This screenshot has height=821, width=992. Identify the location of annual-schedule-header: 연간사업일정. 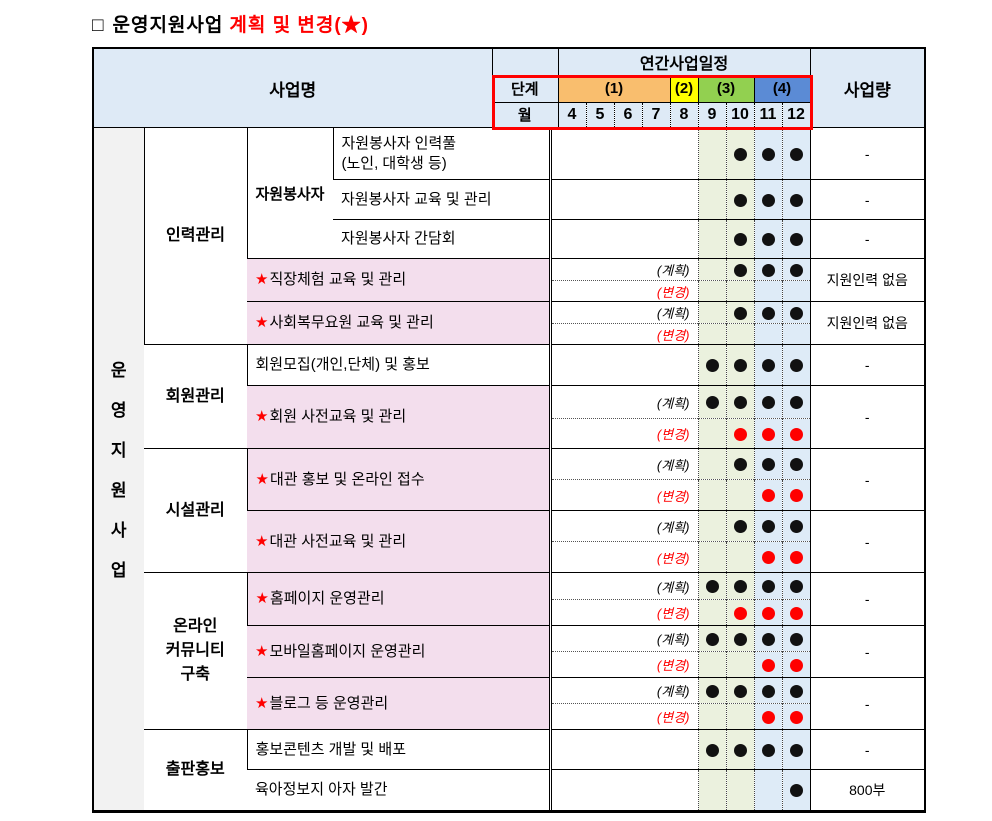
(684, 62).